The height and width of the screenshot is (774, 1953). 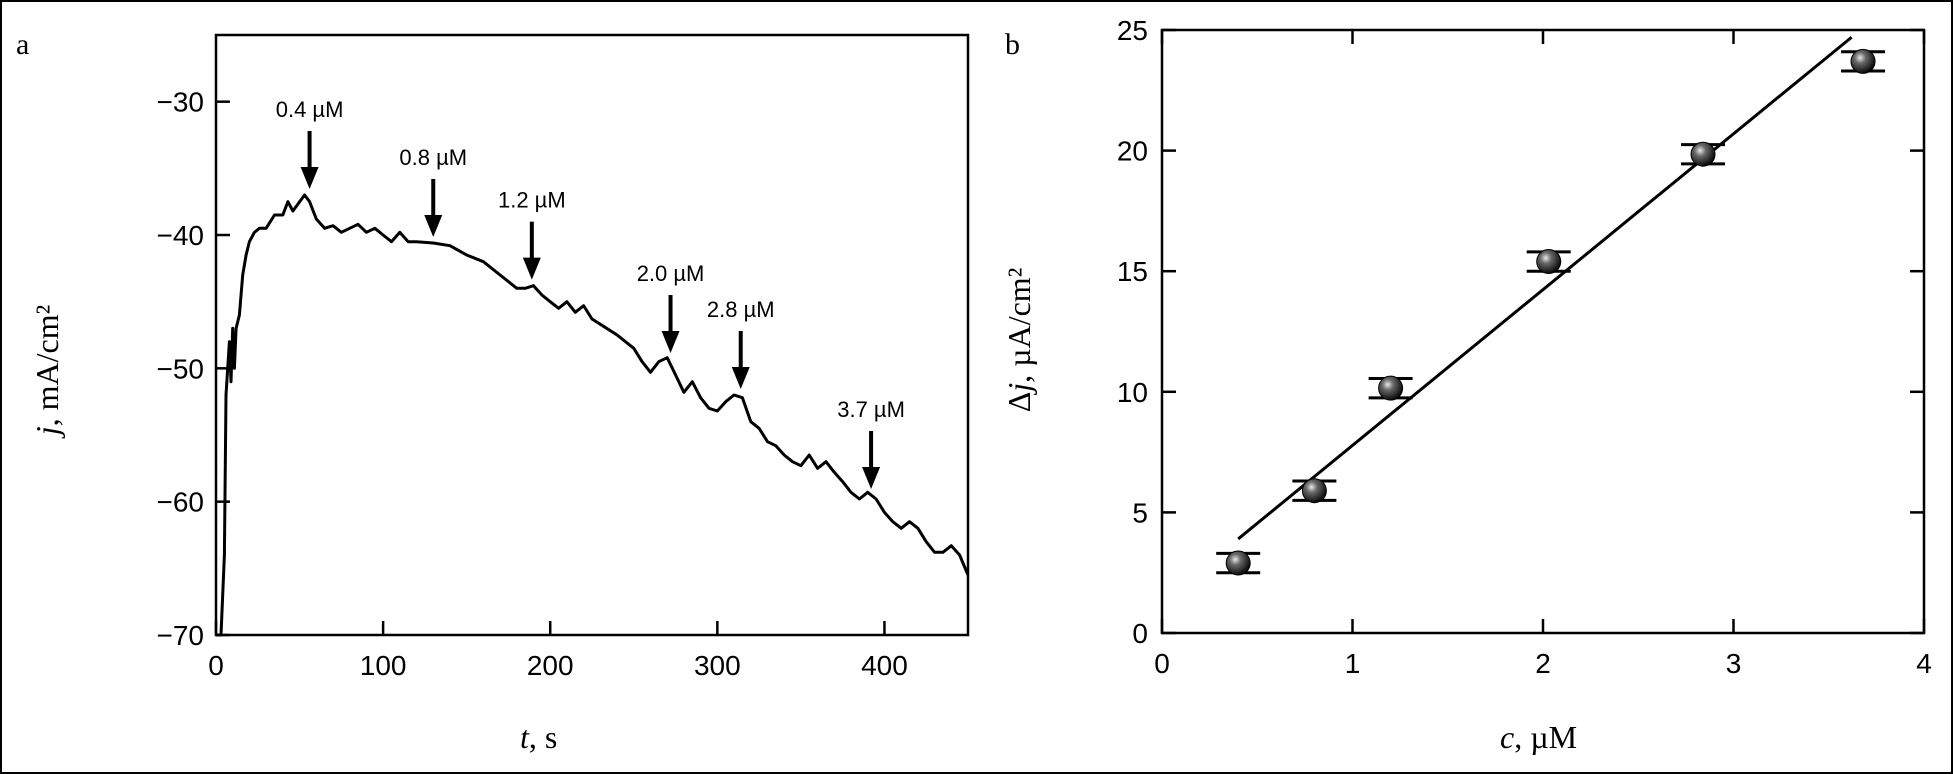 I want to click on panel-a-annotation-label: 2.8 µM, so click(x=741, y=309).